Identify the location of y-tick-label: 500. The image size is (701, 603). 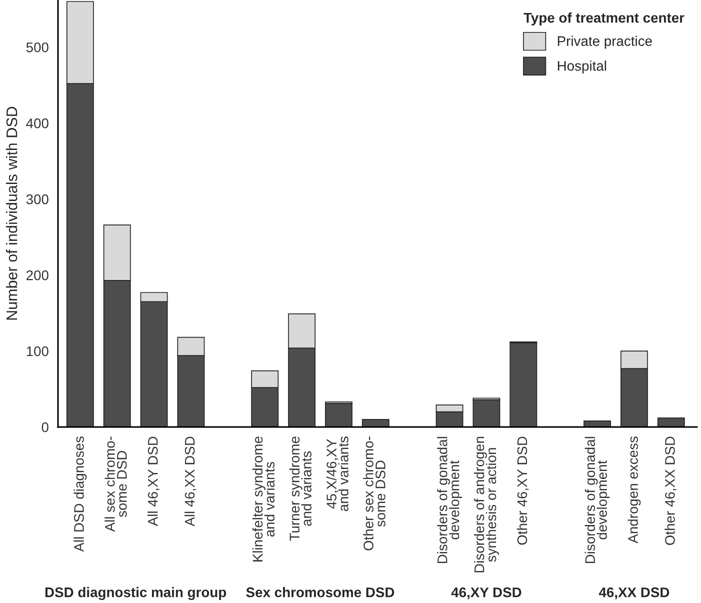
(37, 47).